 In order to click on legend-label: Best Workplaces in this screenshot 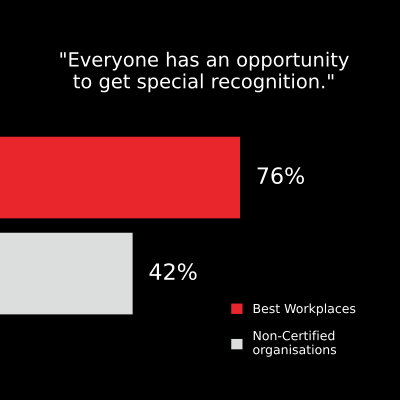, I will do `click(305, 310)`.